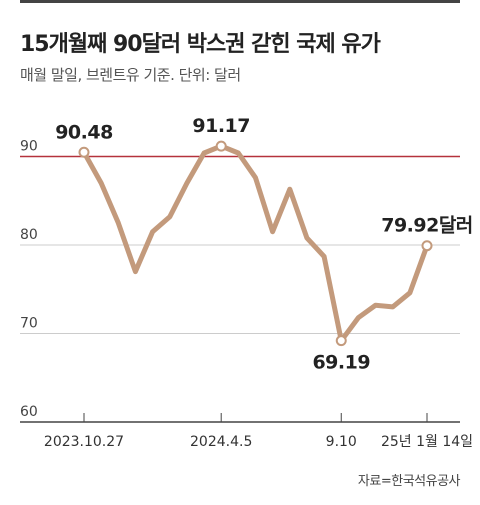 This screenshot has height=505, width=480. Describe the element at coordinates (341, 442) in the screenshot. I see `x-tick-label: 9.10` at that location.